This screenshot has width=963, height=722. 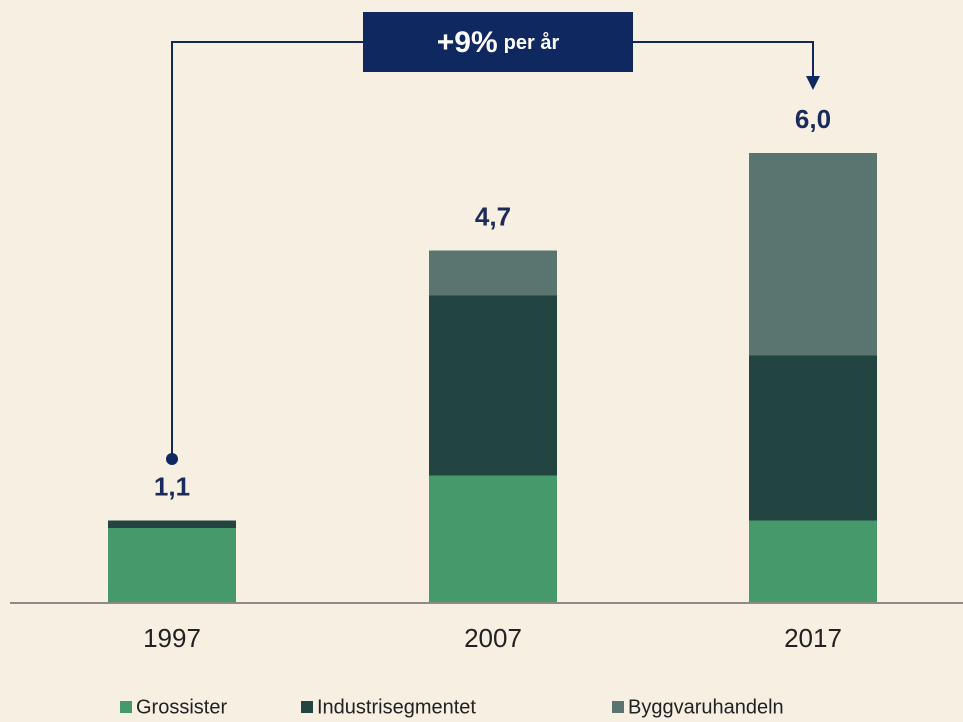 I want to click on x-tick-label: 2017, so click(x=813, y=638).